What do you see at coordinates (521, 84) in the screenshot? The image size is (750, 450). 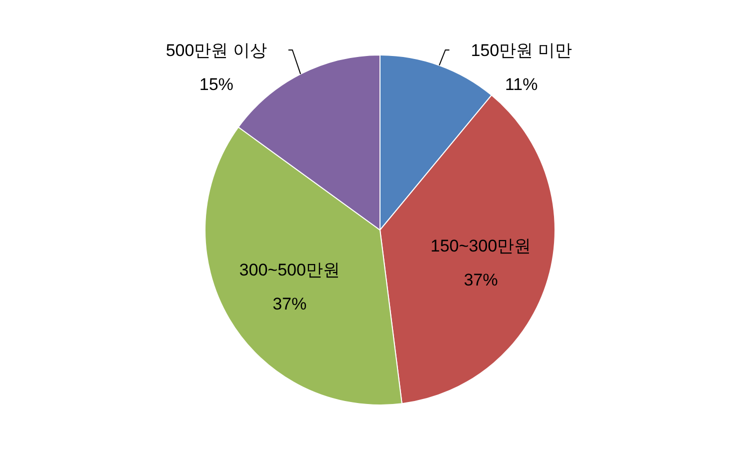 I see `data-label: 11%` at bounding box center [521, 84].